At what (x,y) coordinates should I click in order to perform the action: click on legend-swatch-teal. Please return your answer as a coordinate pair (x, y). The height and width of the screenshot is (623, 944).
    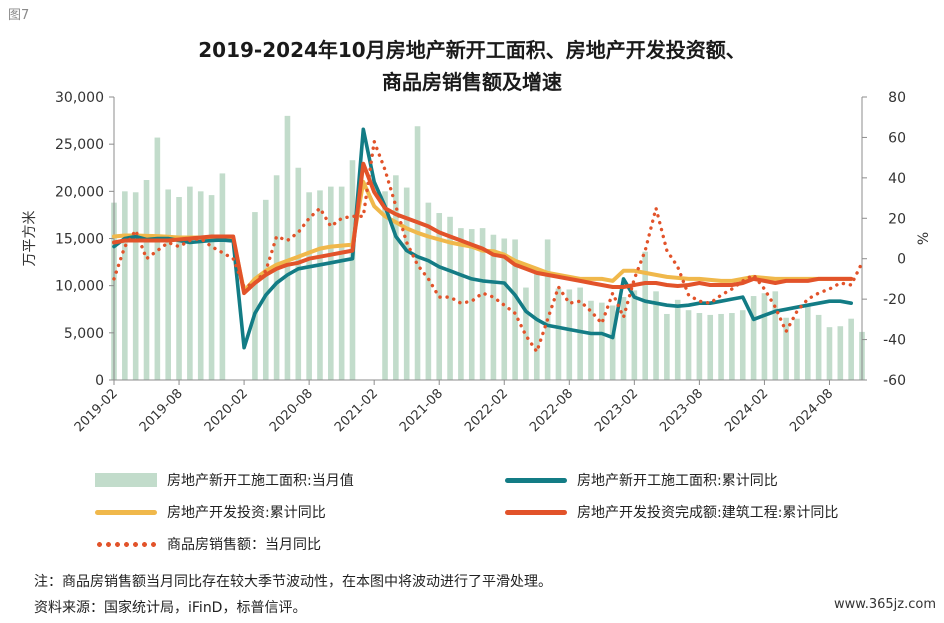
    Looking at the image, I should click on (536, 480).